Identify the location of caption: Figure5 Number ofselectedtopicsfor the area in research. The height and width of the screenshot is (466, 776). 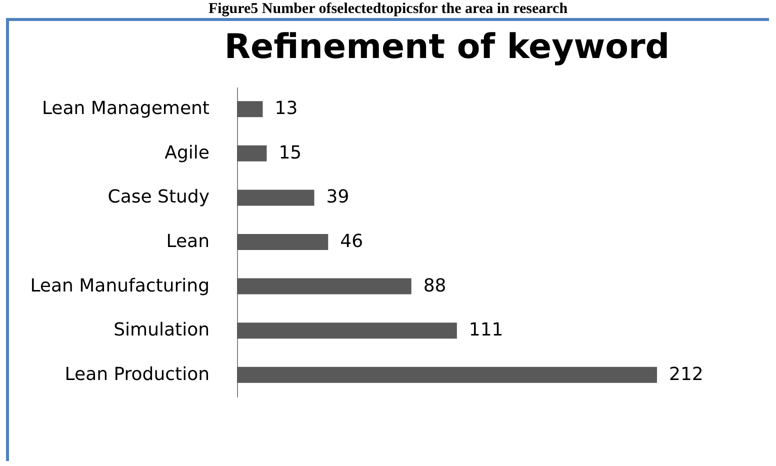
(388, 9).